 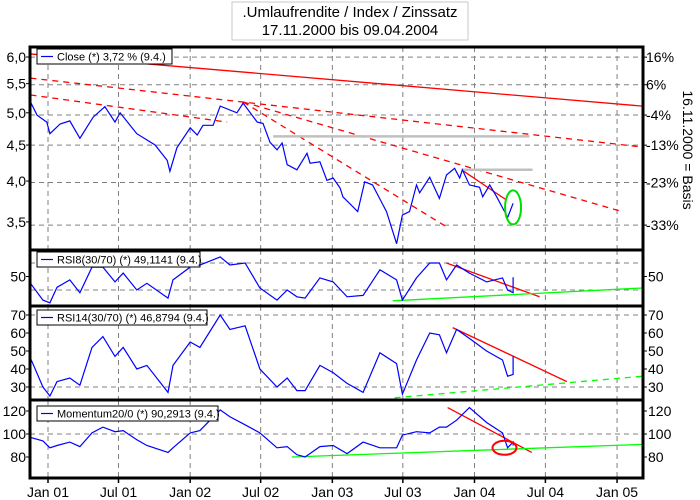 I want to click on plot-area, so click(x=336, y=432).